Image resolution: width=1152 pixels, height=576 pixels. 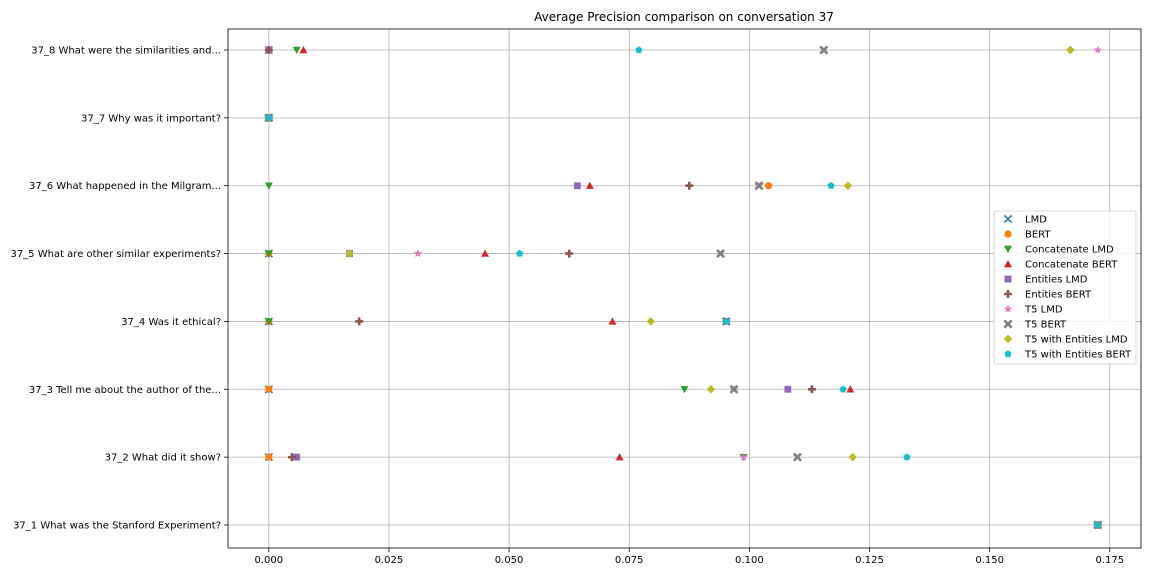 I want to click on legend-label-t5-with-entities-bert: T5 with Entities BERT, so click(x=1078, y=355).